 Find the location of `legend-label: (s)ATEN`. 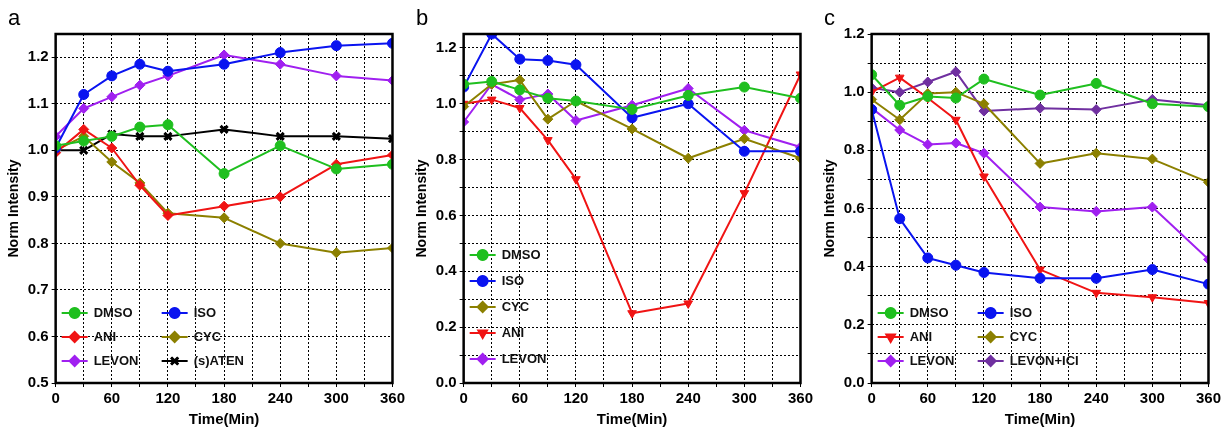

legend-label: (s)ATEN is located at coordinates (218, 360).